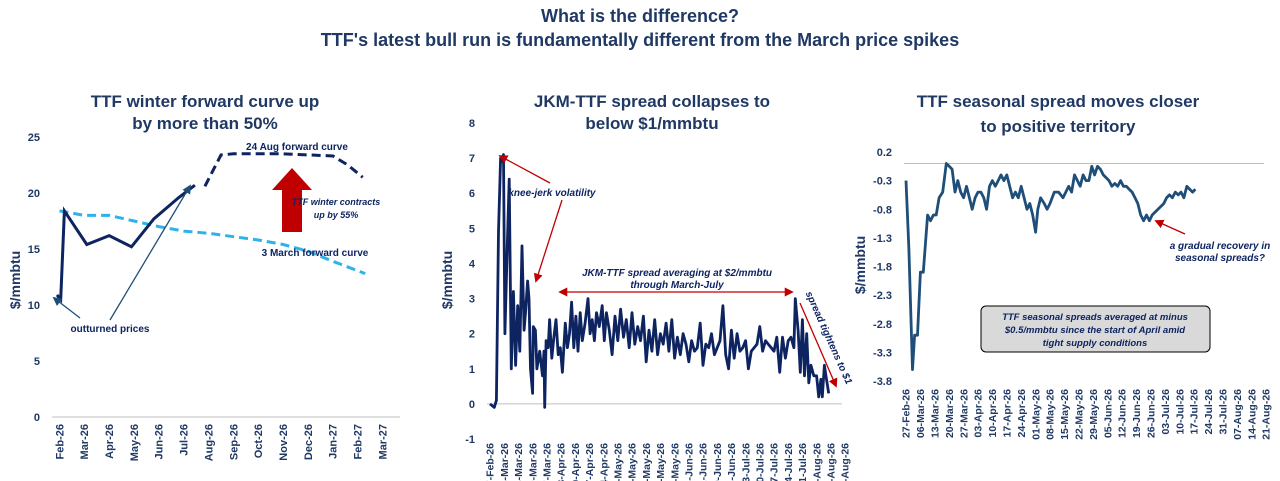 The width and height of the screenshot is (1280, 481). Describe the element at coordinates (775, 462) in the screenshot. I see `chart2-x-tick: 17-Jul-26` at that location.